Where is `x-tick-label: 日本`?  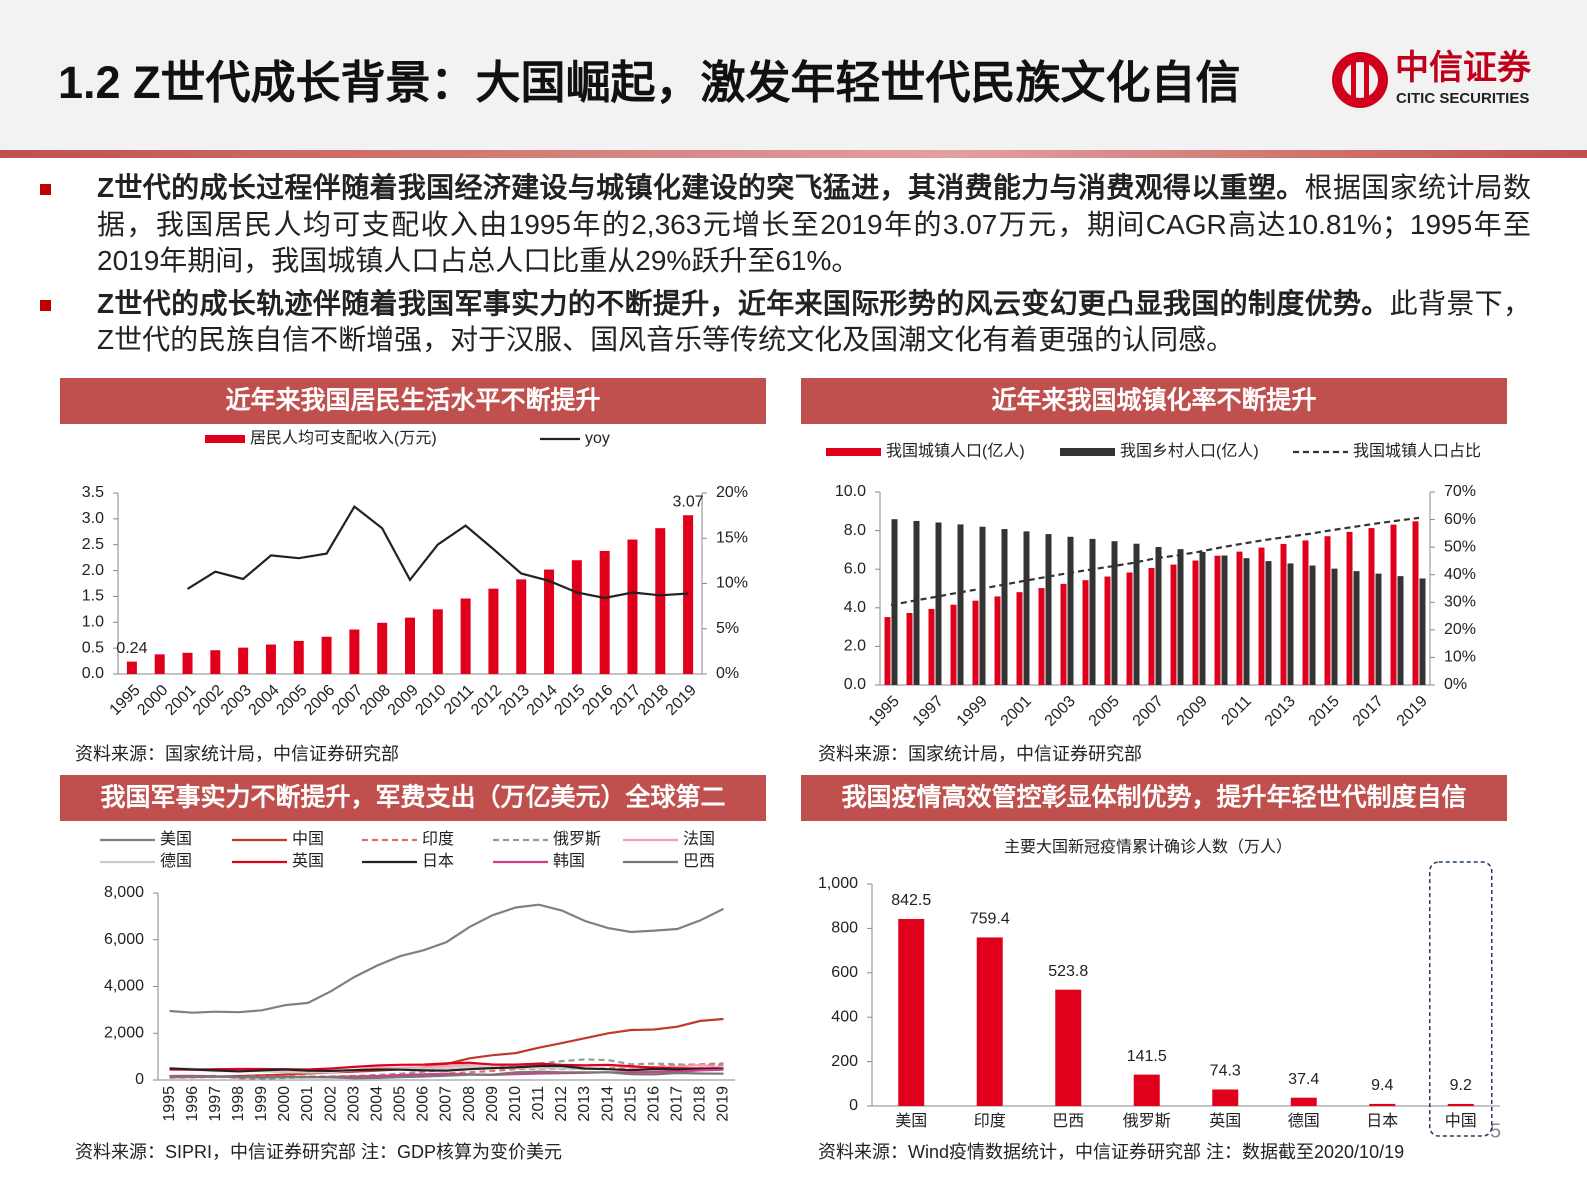 x-tick-label: 日本 is located at coordinates (1382, 1121).